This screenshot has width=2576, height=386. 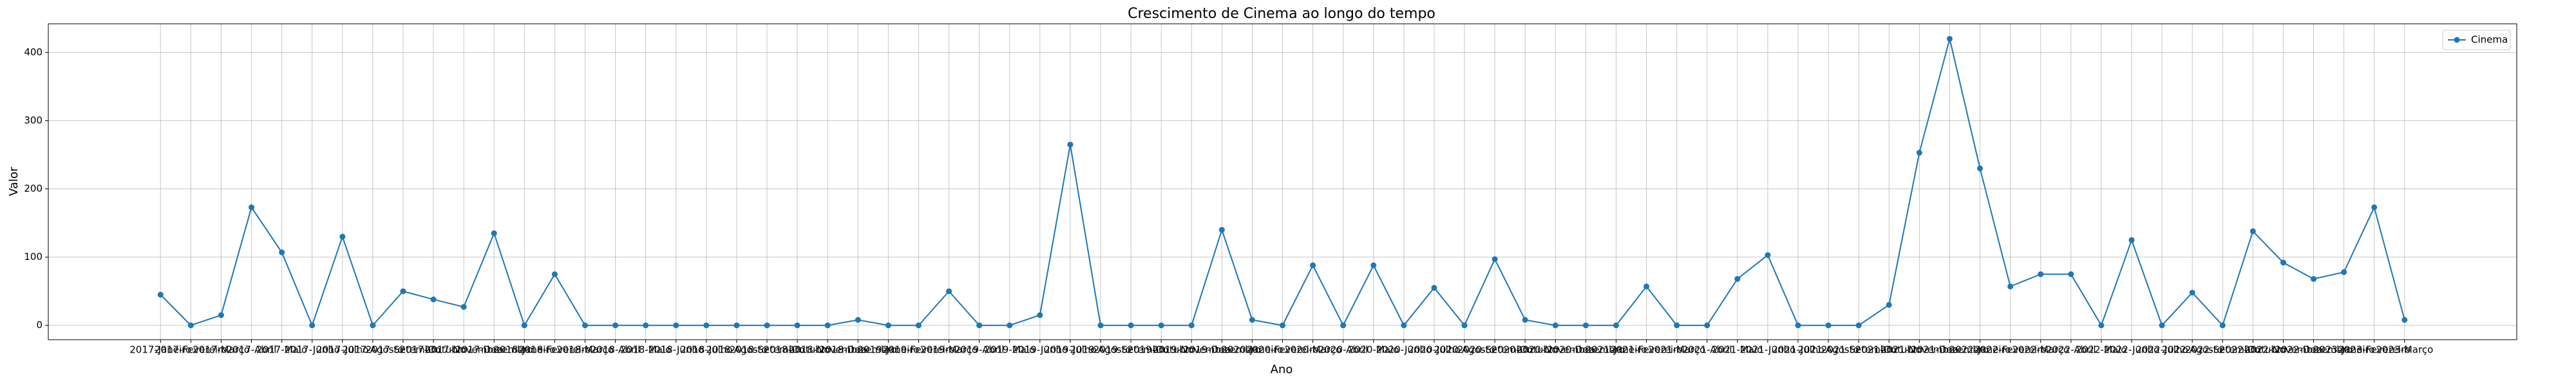 What do you see at coordinates (737, 350) in the screenshot?
I see `x-tick-label: 2018-Agosto` at bounding box center [737, 350].